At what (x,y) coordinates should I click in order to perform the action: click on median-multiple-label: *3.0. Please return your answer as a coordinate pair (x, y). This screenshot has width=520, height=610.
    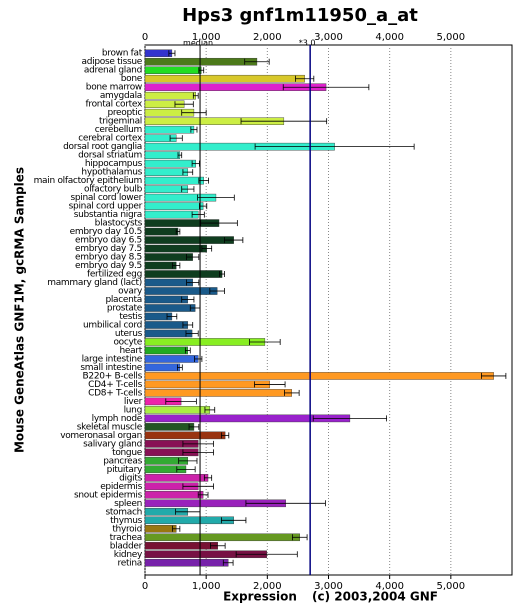
    Looking at the image, I should click on (307, 43).